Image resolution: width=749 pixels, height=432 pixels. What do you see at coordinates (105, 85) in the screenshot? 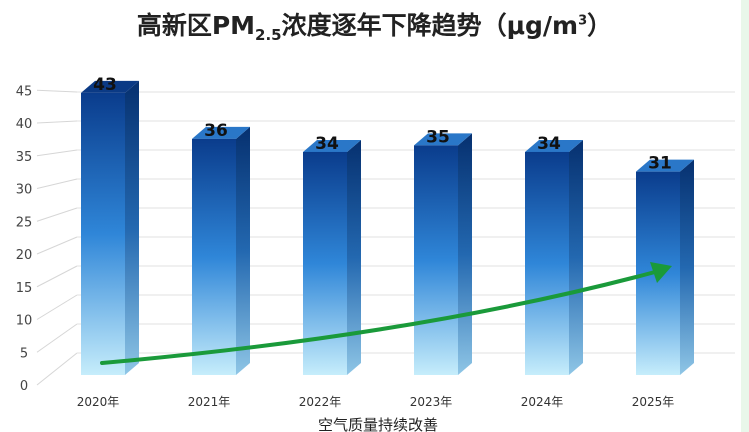
I see `data-label: 43` at bounding box center [105, 85].